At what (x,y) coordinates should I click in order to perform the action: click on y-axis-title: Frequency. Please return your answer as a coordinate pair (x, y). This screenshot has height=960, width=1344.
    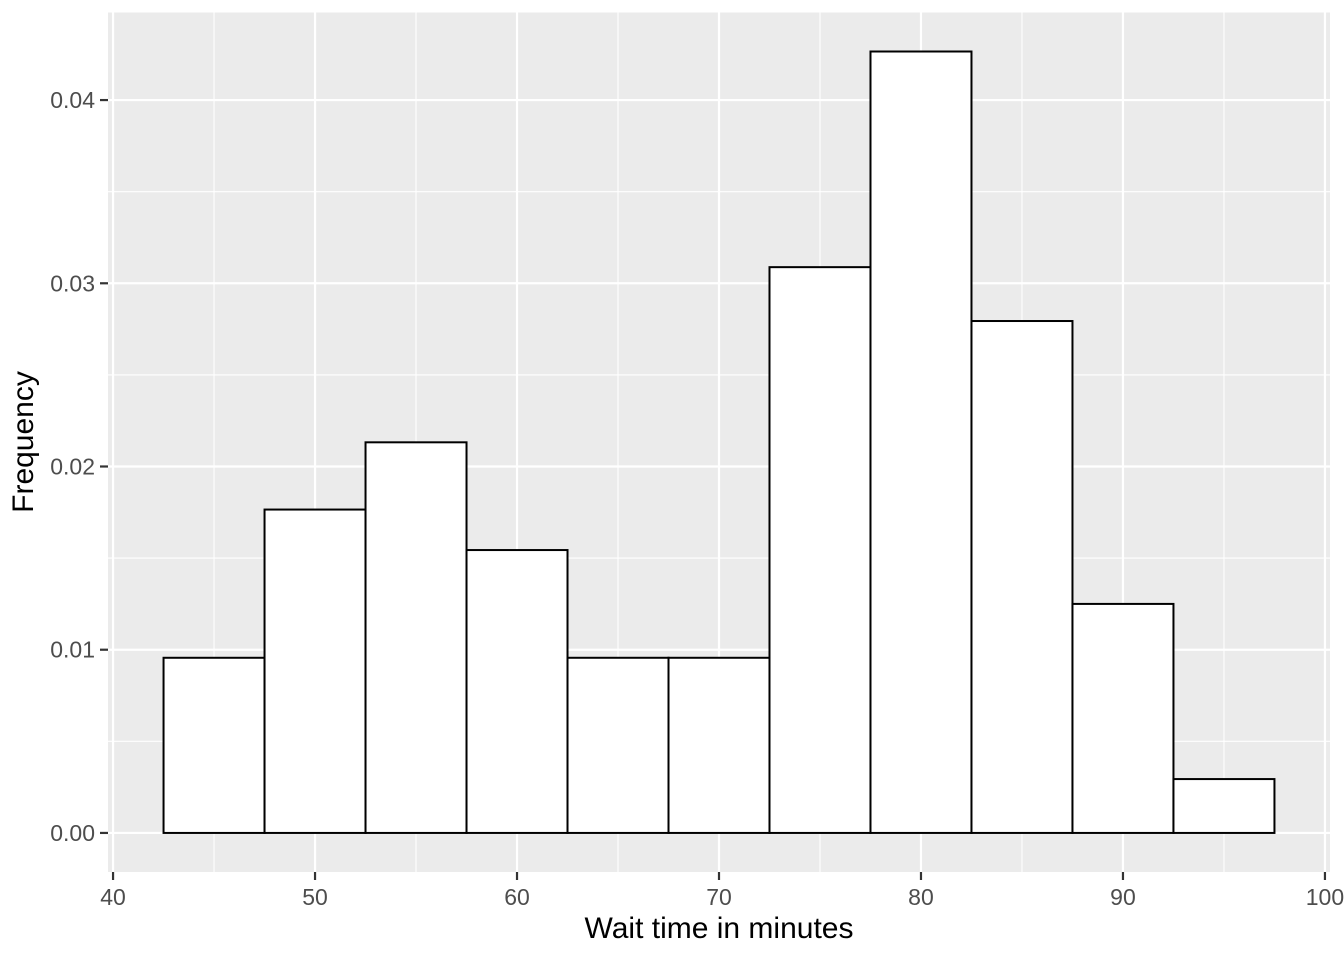
    Looking at the image, I should click on (23, 442).